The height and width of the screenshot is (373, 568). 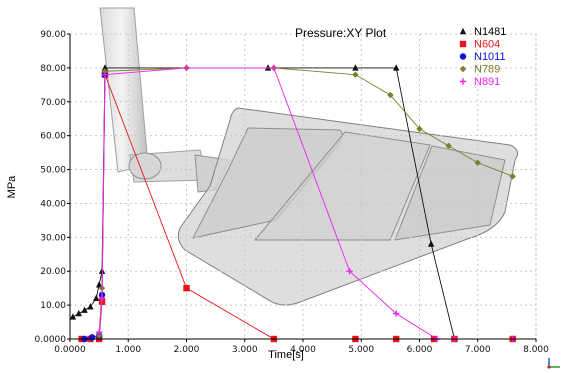 What do you see at coordinates (187, 350) in the screenshot?
I see `x-tick-label: 2.000` at bounding box center [187, 350].